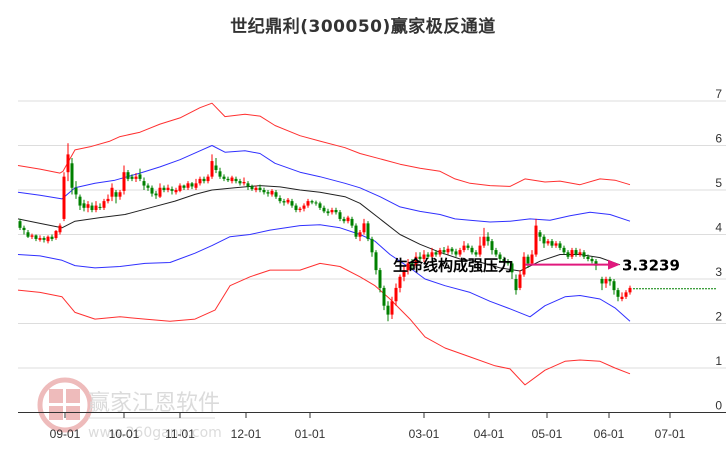 The image size is (726, 450). Describe the element at coordinates (718, 183) in the screenshot. I see `y-tick-label: 5` at that location.